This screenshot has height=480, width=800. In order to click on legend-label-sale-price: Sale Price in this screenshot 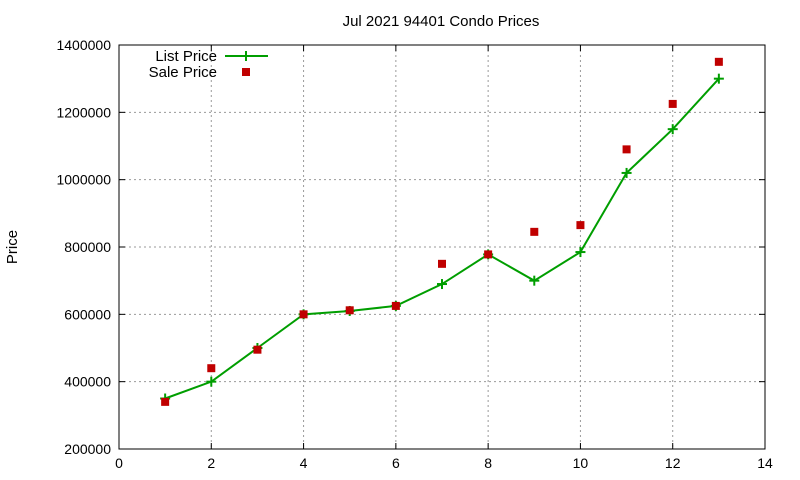, I will do `click(183, 72)`.